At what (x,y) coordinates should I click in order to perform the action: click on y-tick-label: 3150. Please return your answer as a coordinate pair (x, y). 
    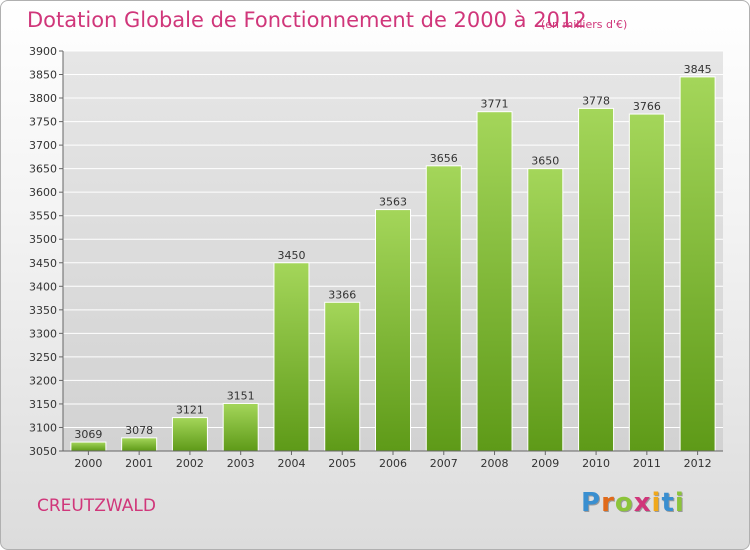
    Looking at the image, I should click on (43, 404).